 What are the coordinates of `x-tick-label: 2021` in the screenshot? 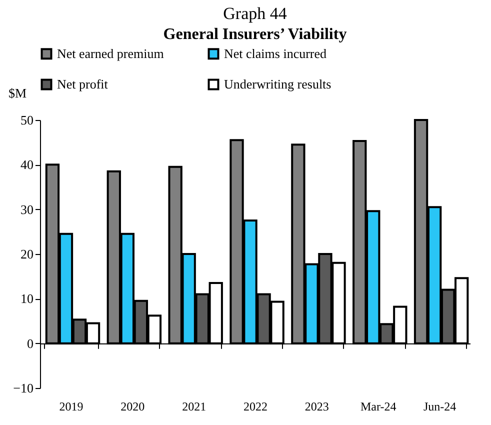 It's located at (194, 407).